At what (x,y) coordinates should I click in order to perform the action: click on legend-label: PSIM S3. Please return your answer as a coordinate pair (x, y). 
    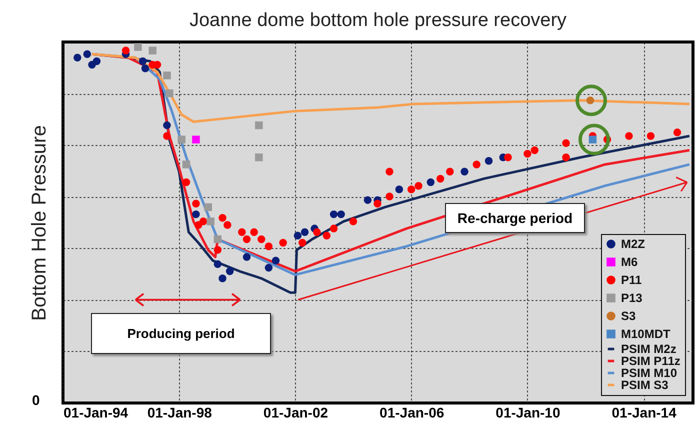
    Looking at the image, I should click on (645, 385).